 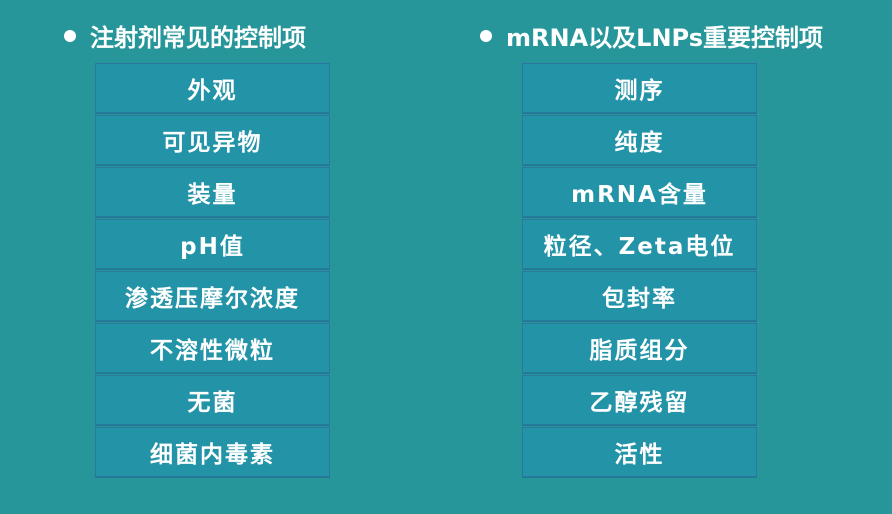 What do you see at coordinates (639, 140) in the screenshot?
I see `table-cell: 纯度` at bounding box center [639, 140].